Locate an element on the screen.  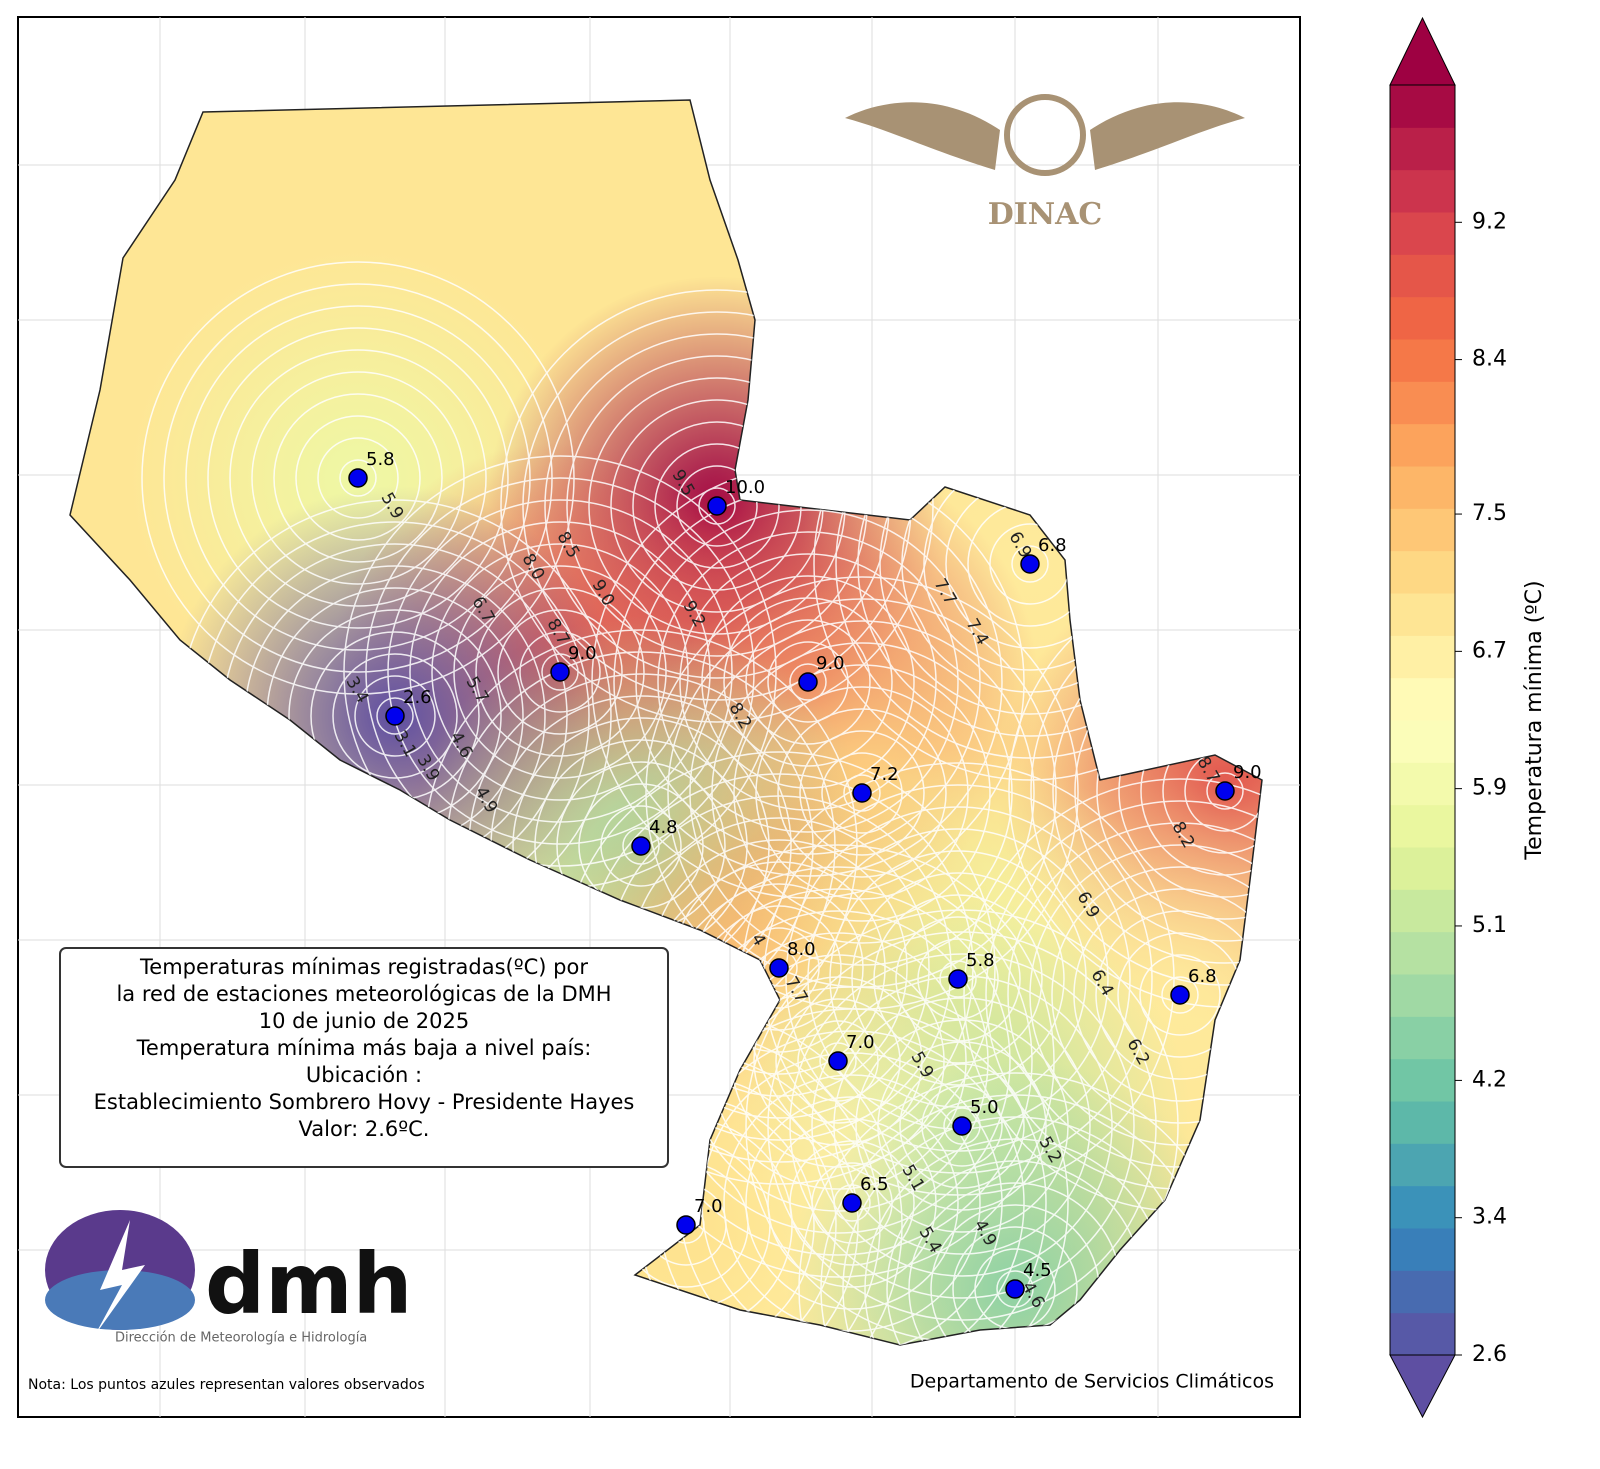
station-label: 6.8 is located at coordinates (1202, 976).